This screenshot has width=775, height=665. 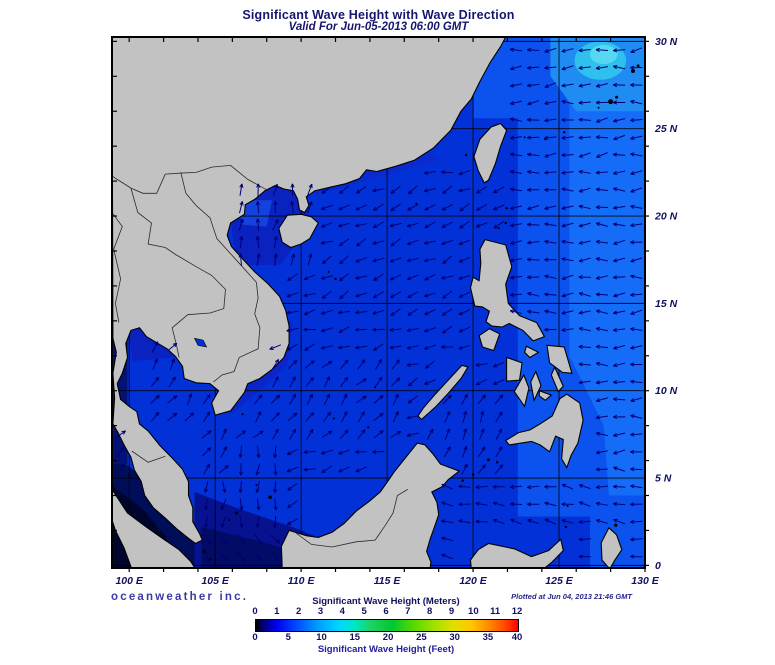 What do you see at coordinates (387, 625) in the screenshot?
I see `colorbar-gradient` at bounding box center [387, 625].